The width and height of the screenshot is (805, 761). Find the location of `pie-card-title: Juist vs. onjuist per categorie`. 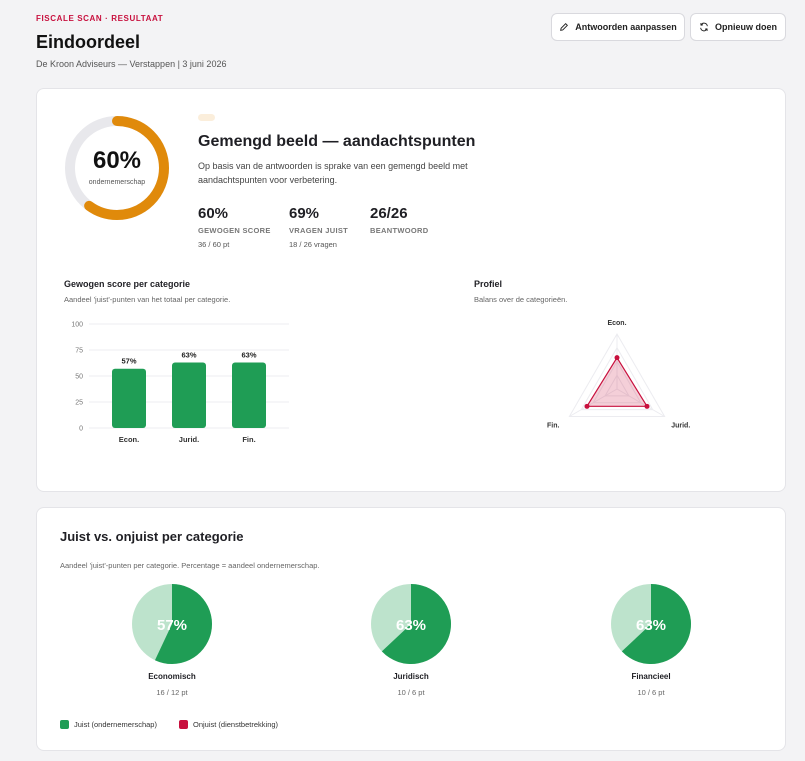

pie-card-title: Juist vs. onjuist per categorie is located at coordinates (152, 536).